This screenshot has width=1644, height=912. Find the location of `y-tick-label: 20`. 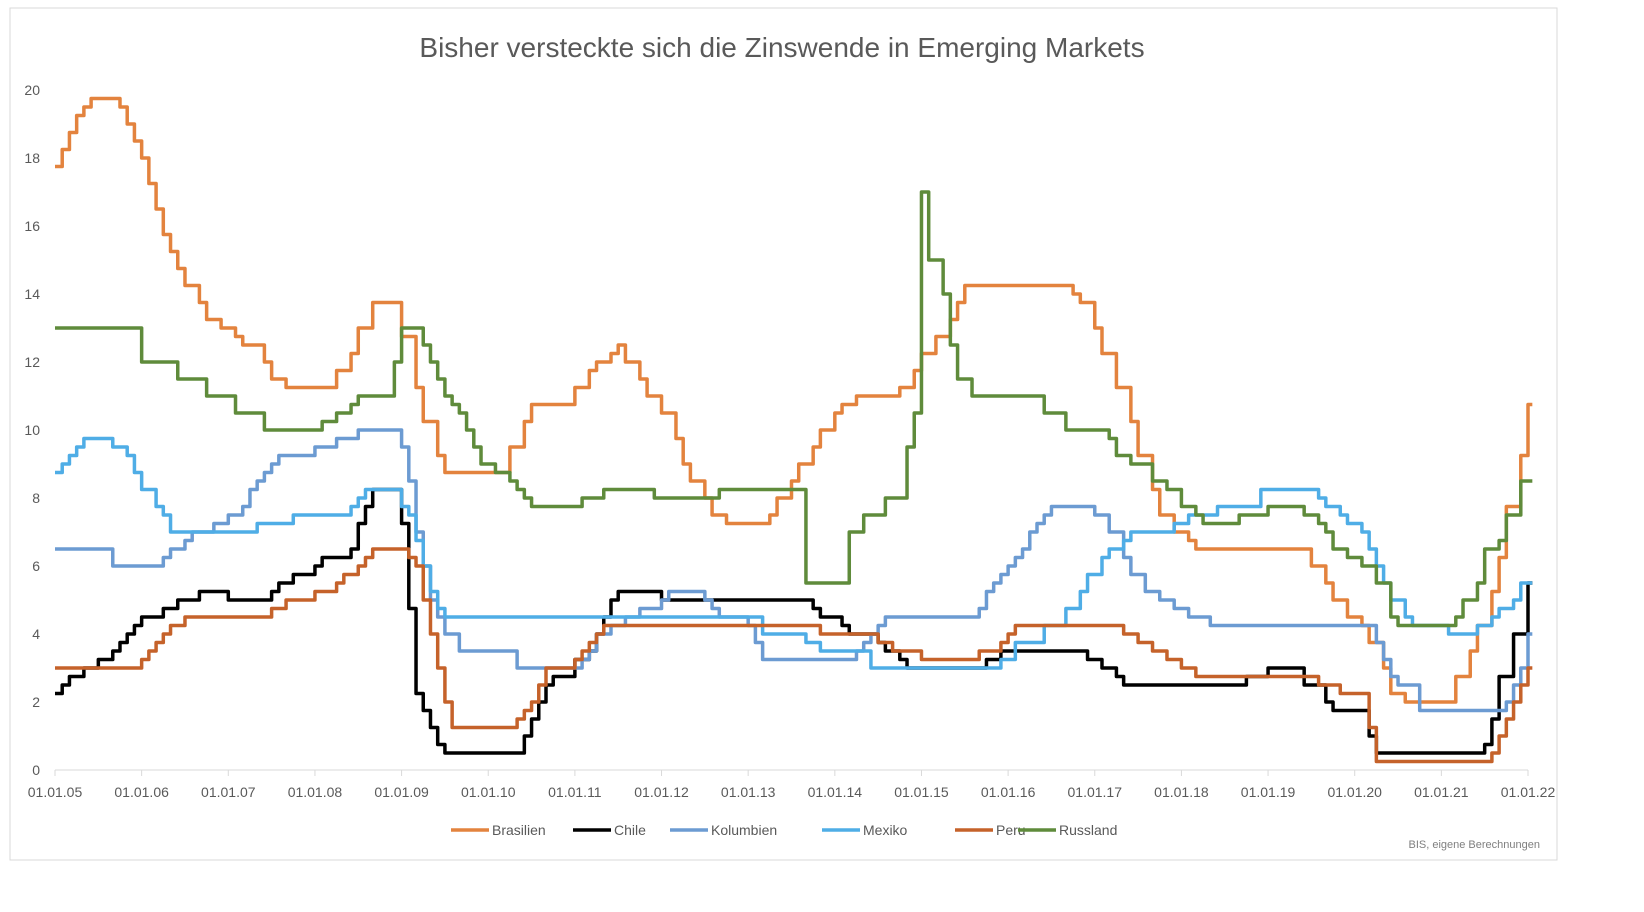

y-tick-label: 20 is located at coordinates (32, 90).